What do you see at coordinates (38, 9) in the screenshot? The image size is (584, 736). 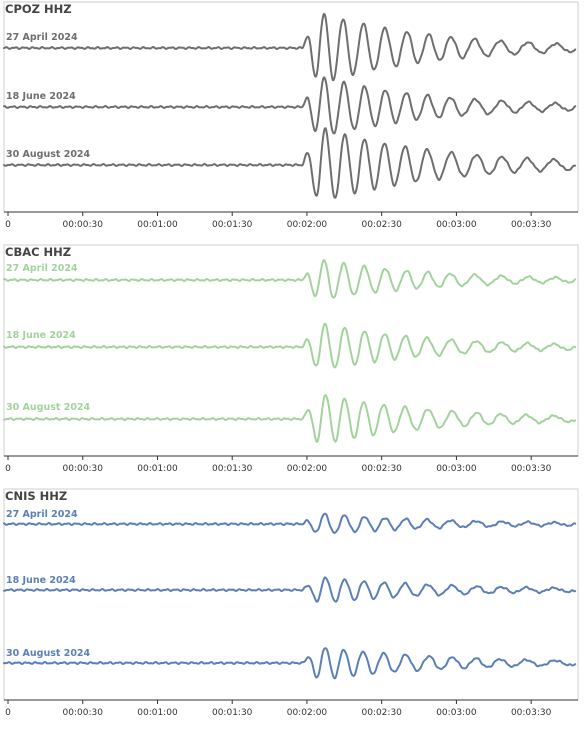 I see `panel-title: CPOZ HHZ` at bounding box center [38, 9].